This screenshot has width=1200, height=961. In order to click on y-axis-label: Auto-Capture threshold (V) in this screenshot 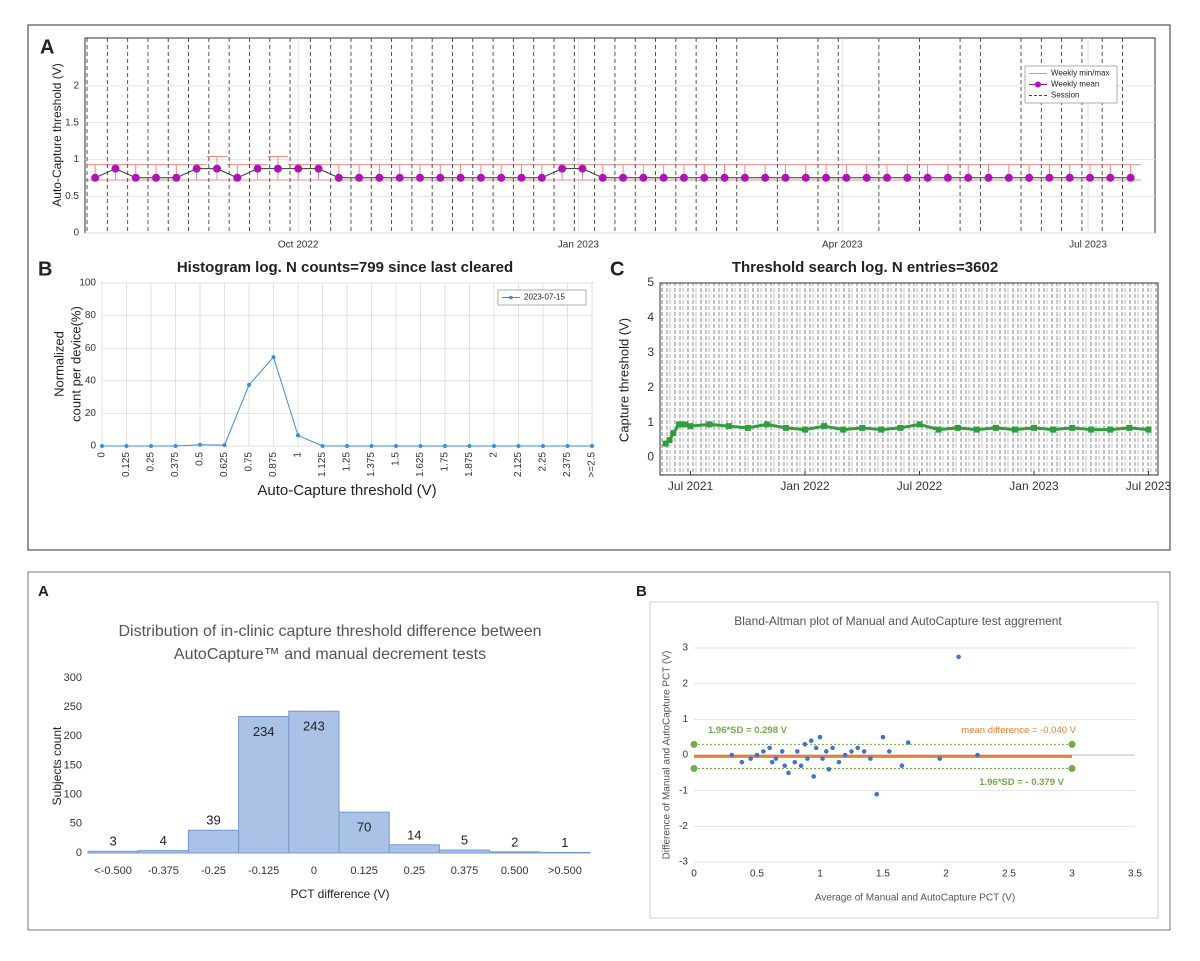, I will do `click(57, 134)`.